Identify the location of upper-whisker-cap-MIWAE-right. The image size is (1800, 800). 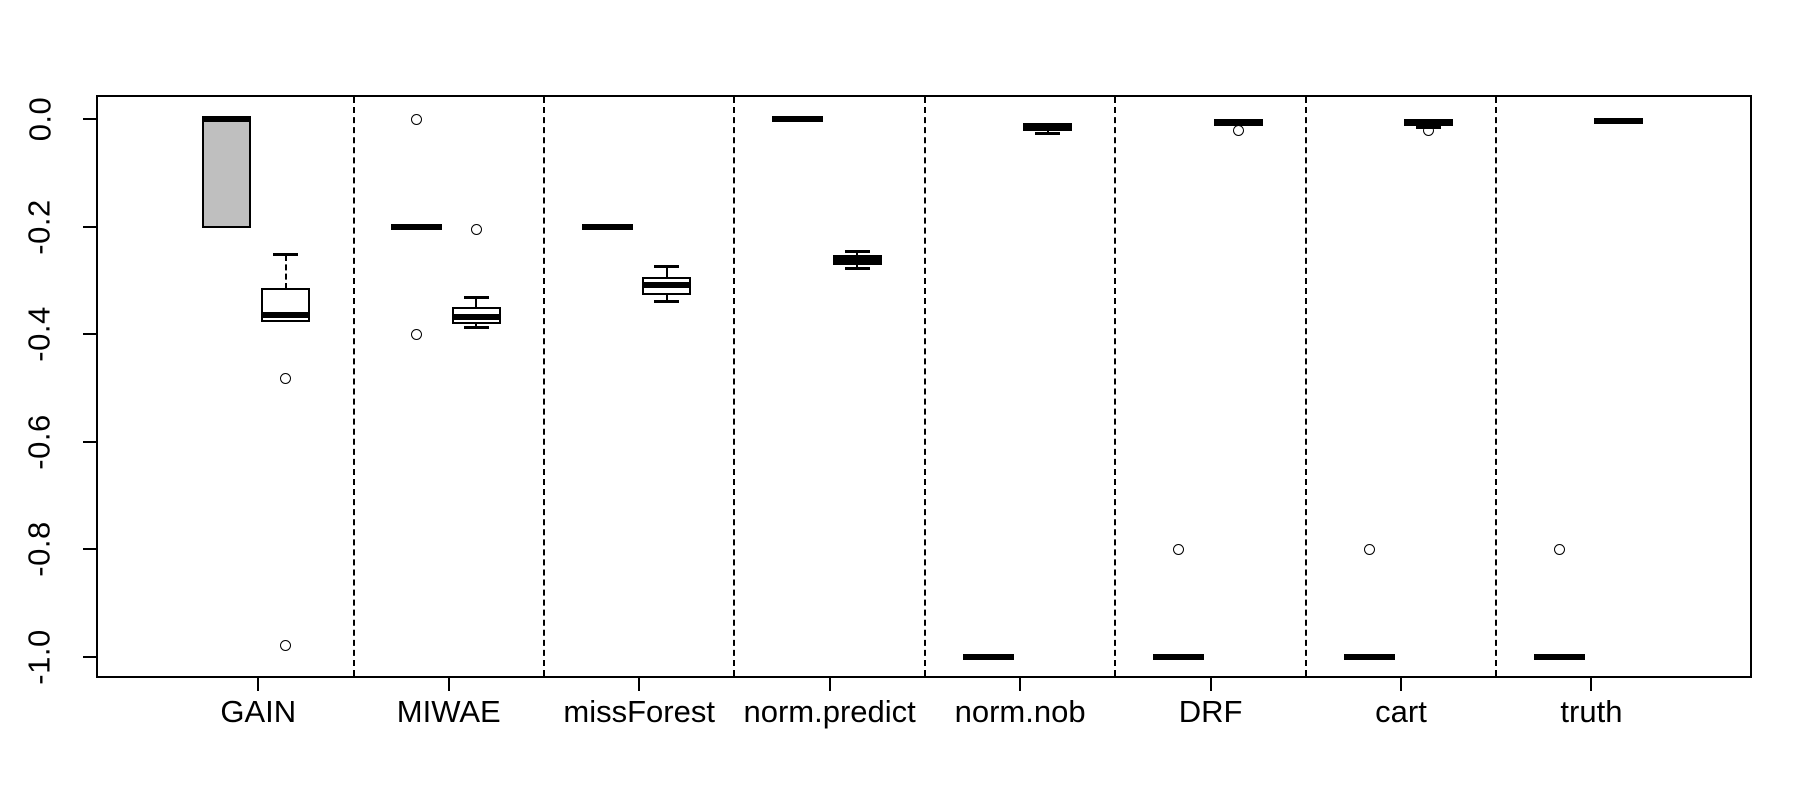
(476, 297).